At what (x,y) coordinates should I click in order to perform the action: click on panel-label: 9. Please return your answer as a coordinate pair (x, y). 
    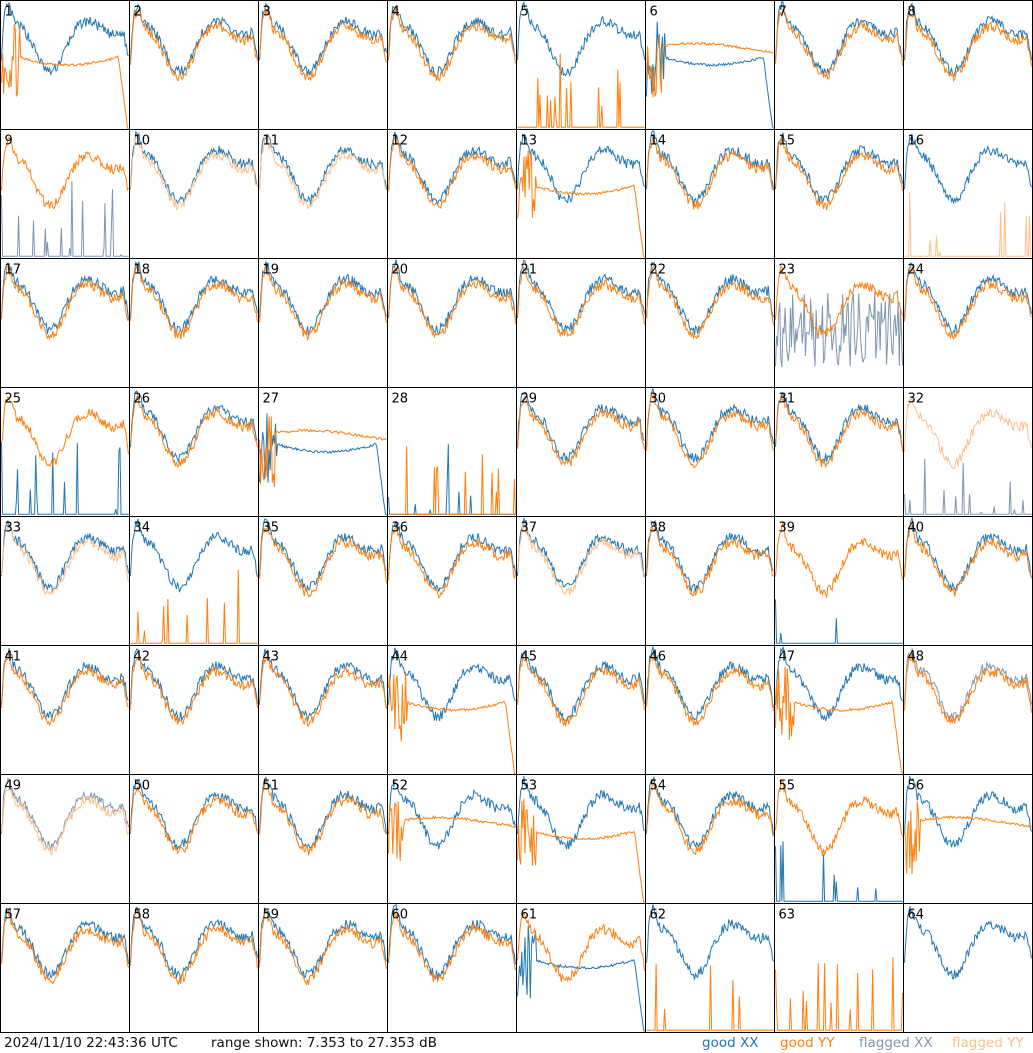
    Looking at the image, I should click on (9, 141).